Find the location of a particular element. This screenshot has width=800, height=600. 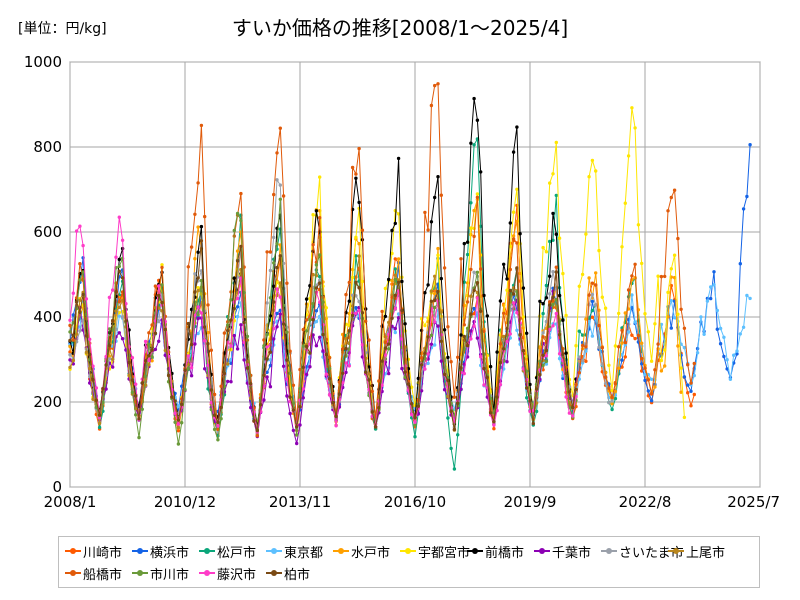

legend-item: 宇都宮市 is located at coordinates (435, 551).